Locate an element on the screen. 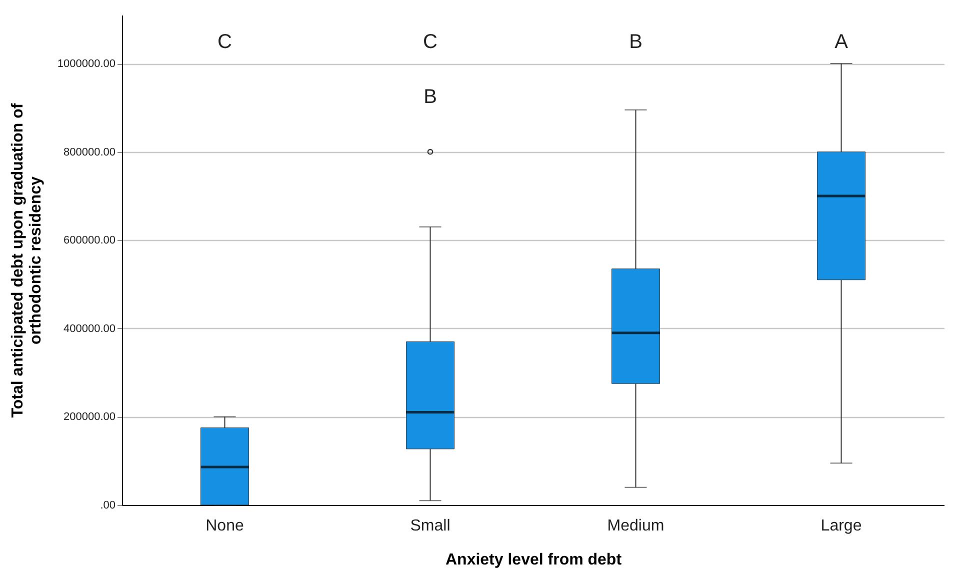 The image size is (969, 573). y-tick-label: 1000000.00 is located at coordinates (86, 64).